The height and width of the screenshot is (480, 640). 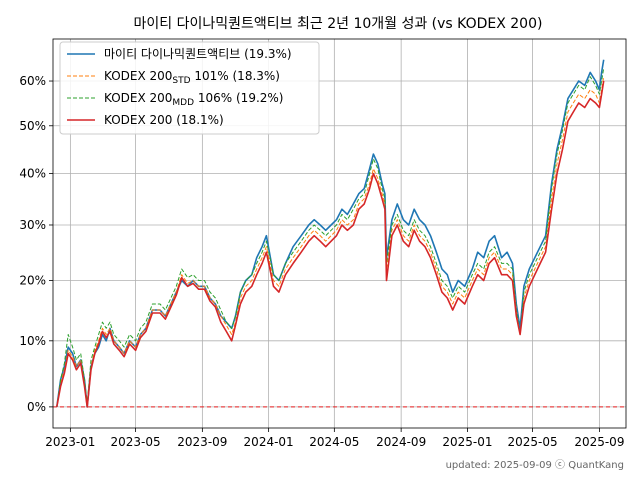 What do you see at coordinates (535, 465) in the screenshot?
I see `footer-credit: updated: 2025-09-09 ⓒ QuantKang` at bounding box center [535, 465].